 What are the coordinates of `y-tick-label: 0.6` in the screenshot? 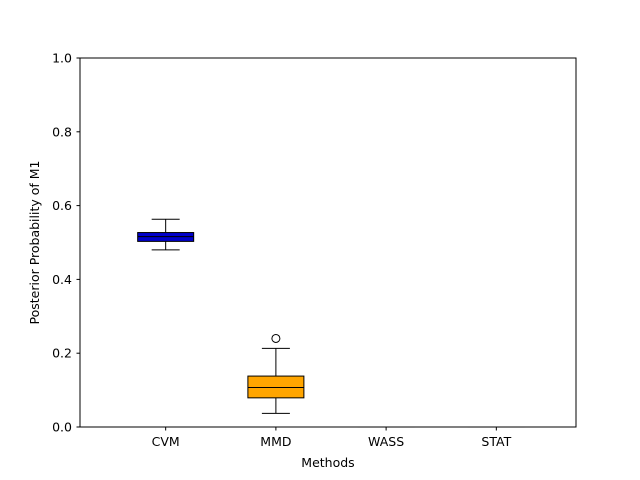 It's located at (62, 205).